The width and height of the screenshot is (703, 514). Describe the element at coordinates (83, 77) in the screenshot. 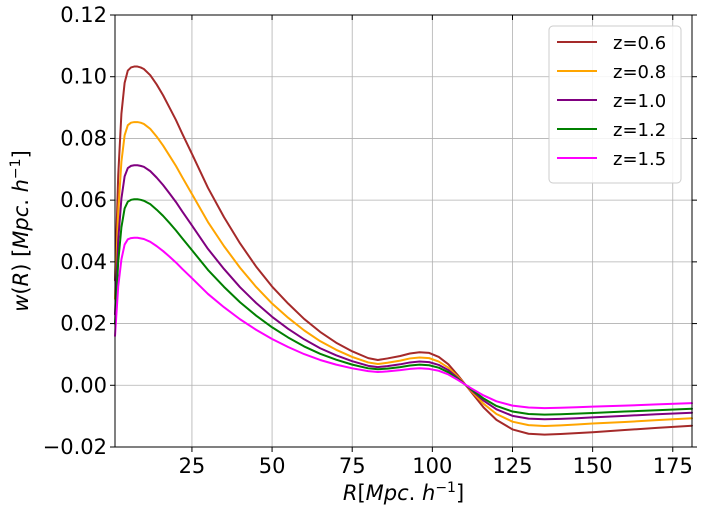

I see `y-tick-label: 0.10` at that location.